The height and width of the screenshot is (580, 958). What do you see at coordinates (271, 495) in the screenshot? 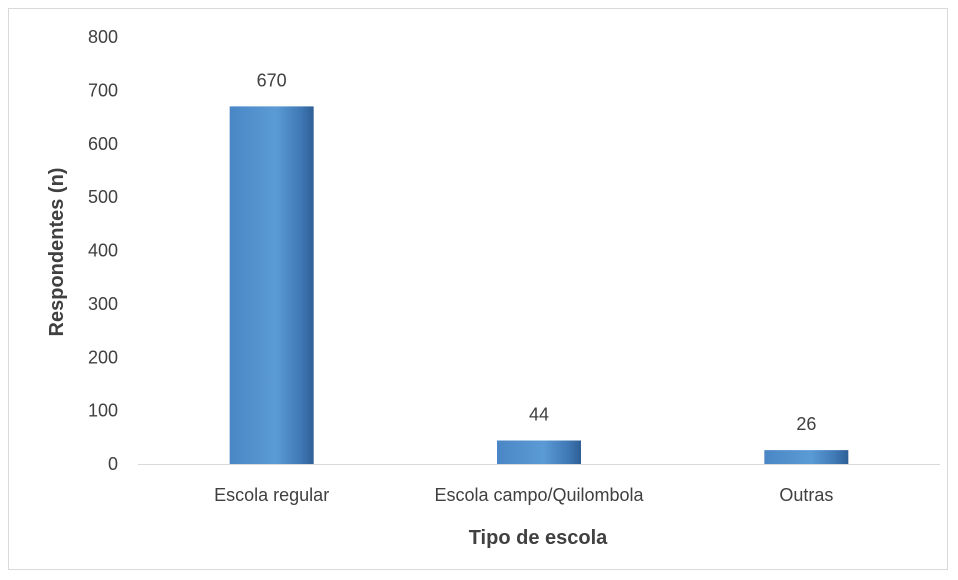
I see `category-label: Escola regular` at bounding box center [271, 495].